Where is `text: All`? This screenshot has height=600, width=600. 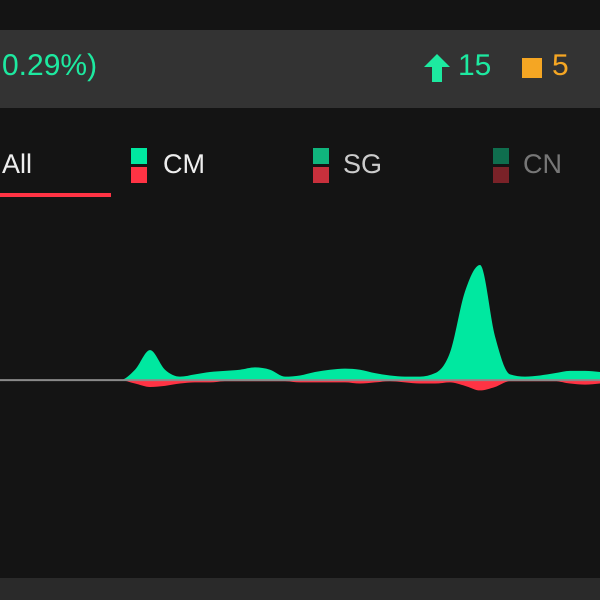 text: All is located at coordinates (17, 164).